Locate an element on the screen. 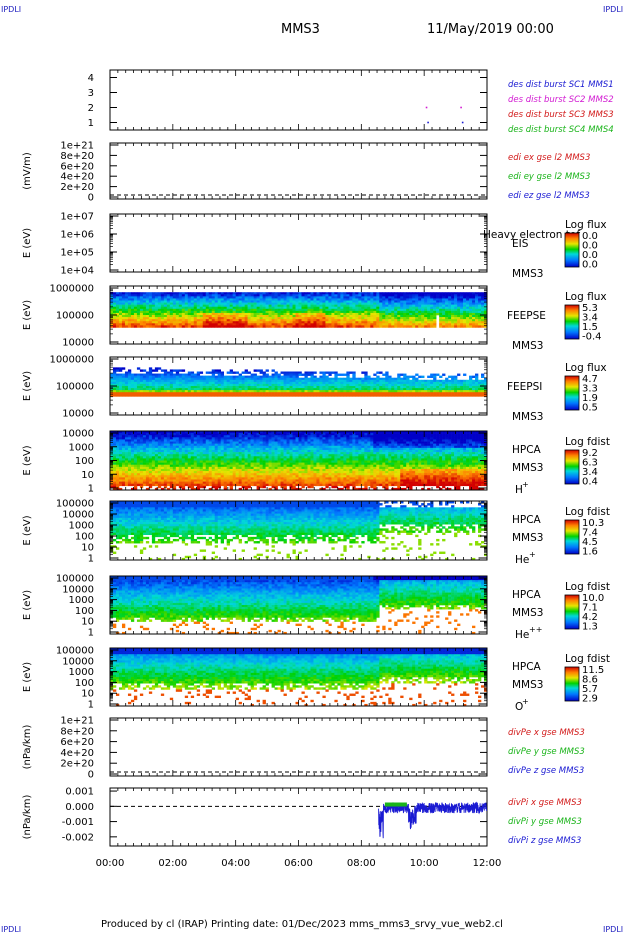 The height and width of the screenshot is (934, 630). divpi-y-trace is located at coordinates (395, 804).